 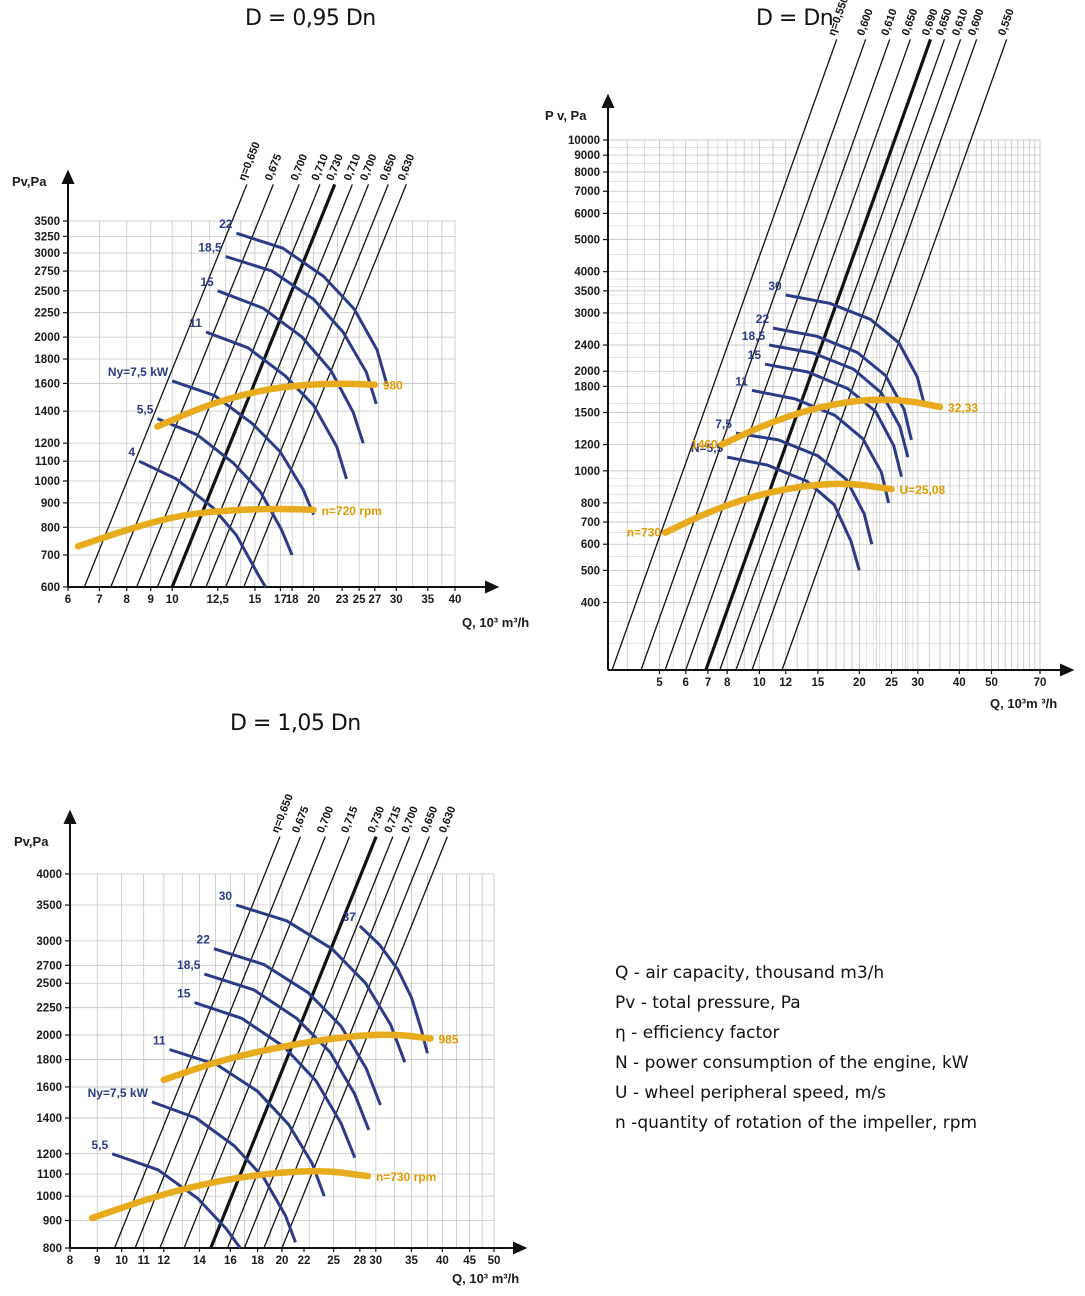 I want to click on speed-annotation: U=25,08, so click(x=923, y=490).